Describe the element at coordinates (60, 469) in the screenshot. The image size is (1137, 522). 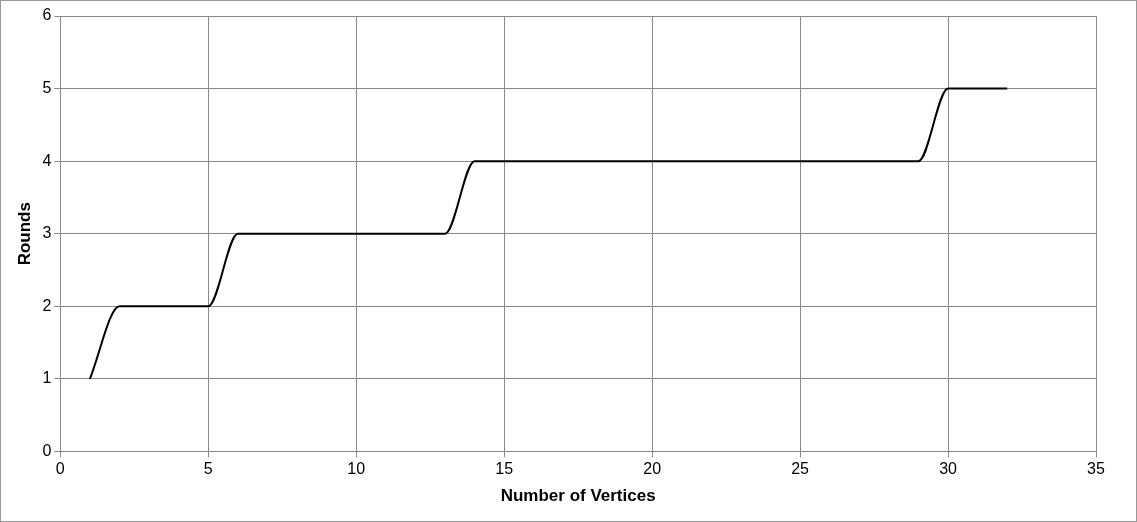
I see `x-tick-label: 0` at that location.